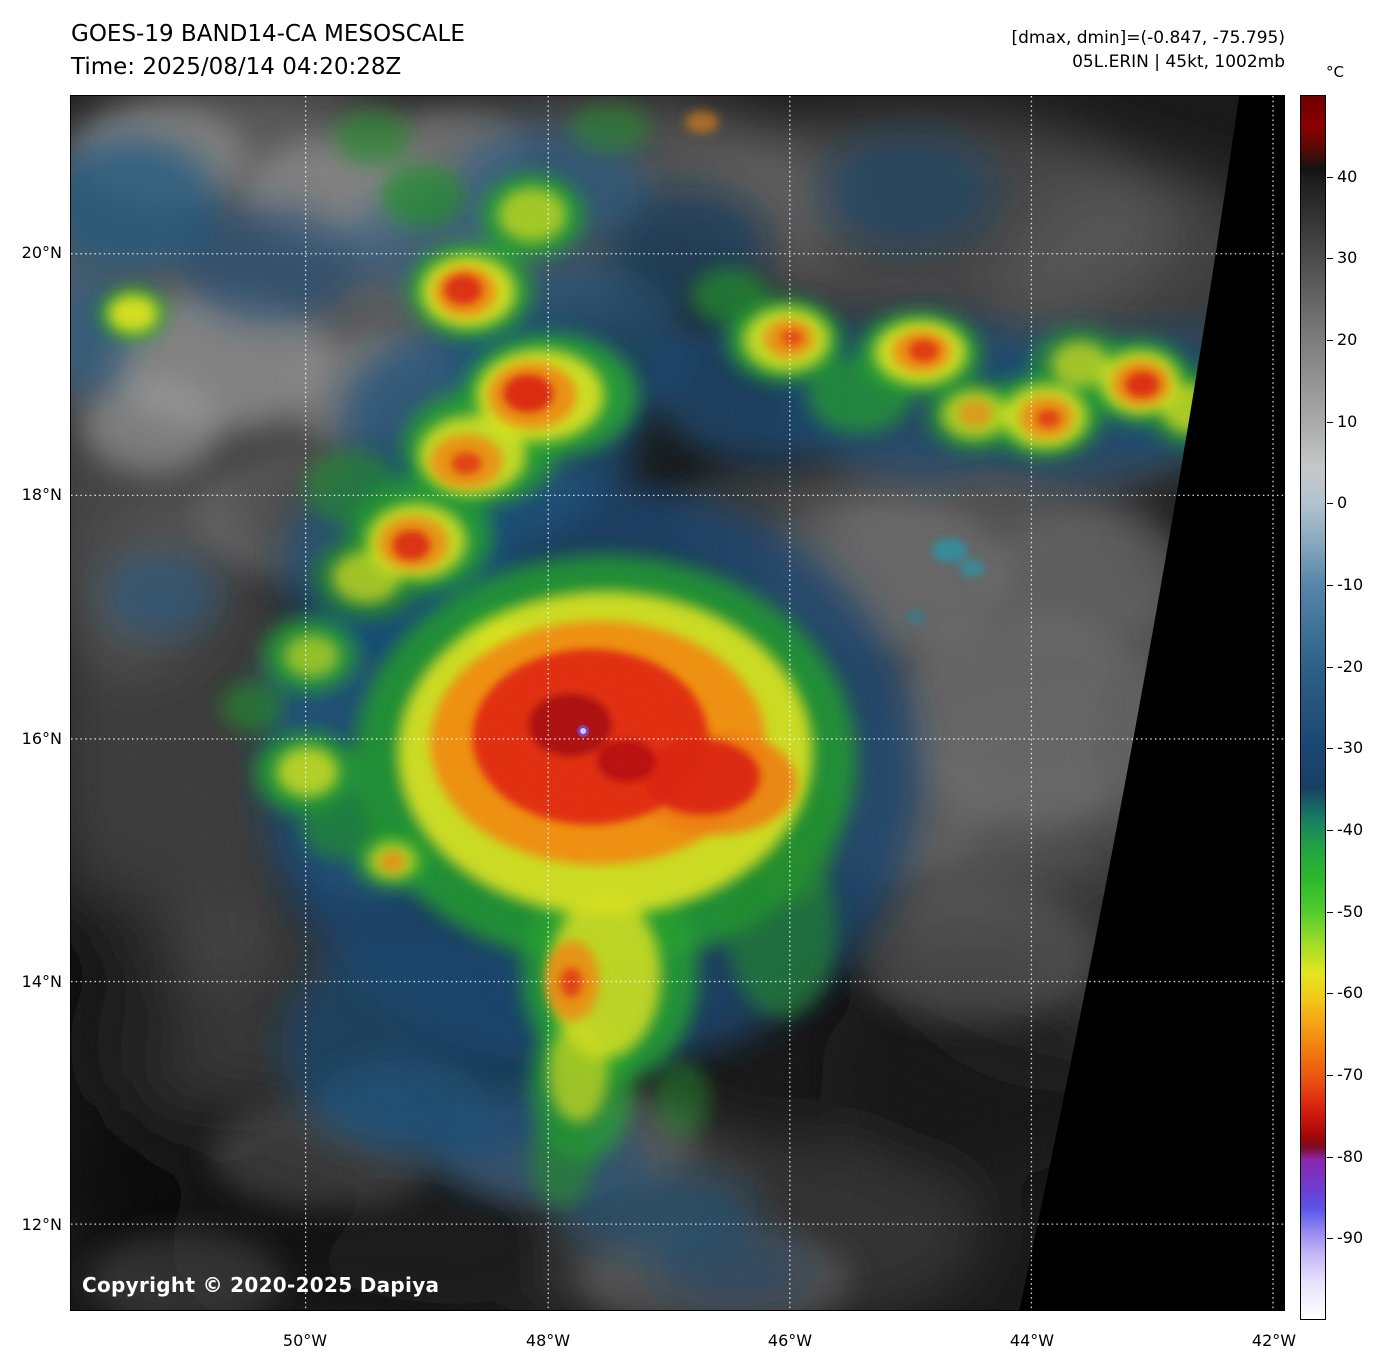 This screenshot has height=1359, width=1390. What do you see at coordinates (1335, 72) in the screenshot?
I see `colorbar-unit: °C` at bounding box center [1335, 72].